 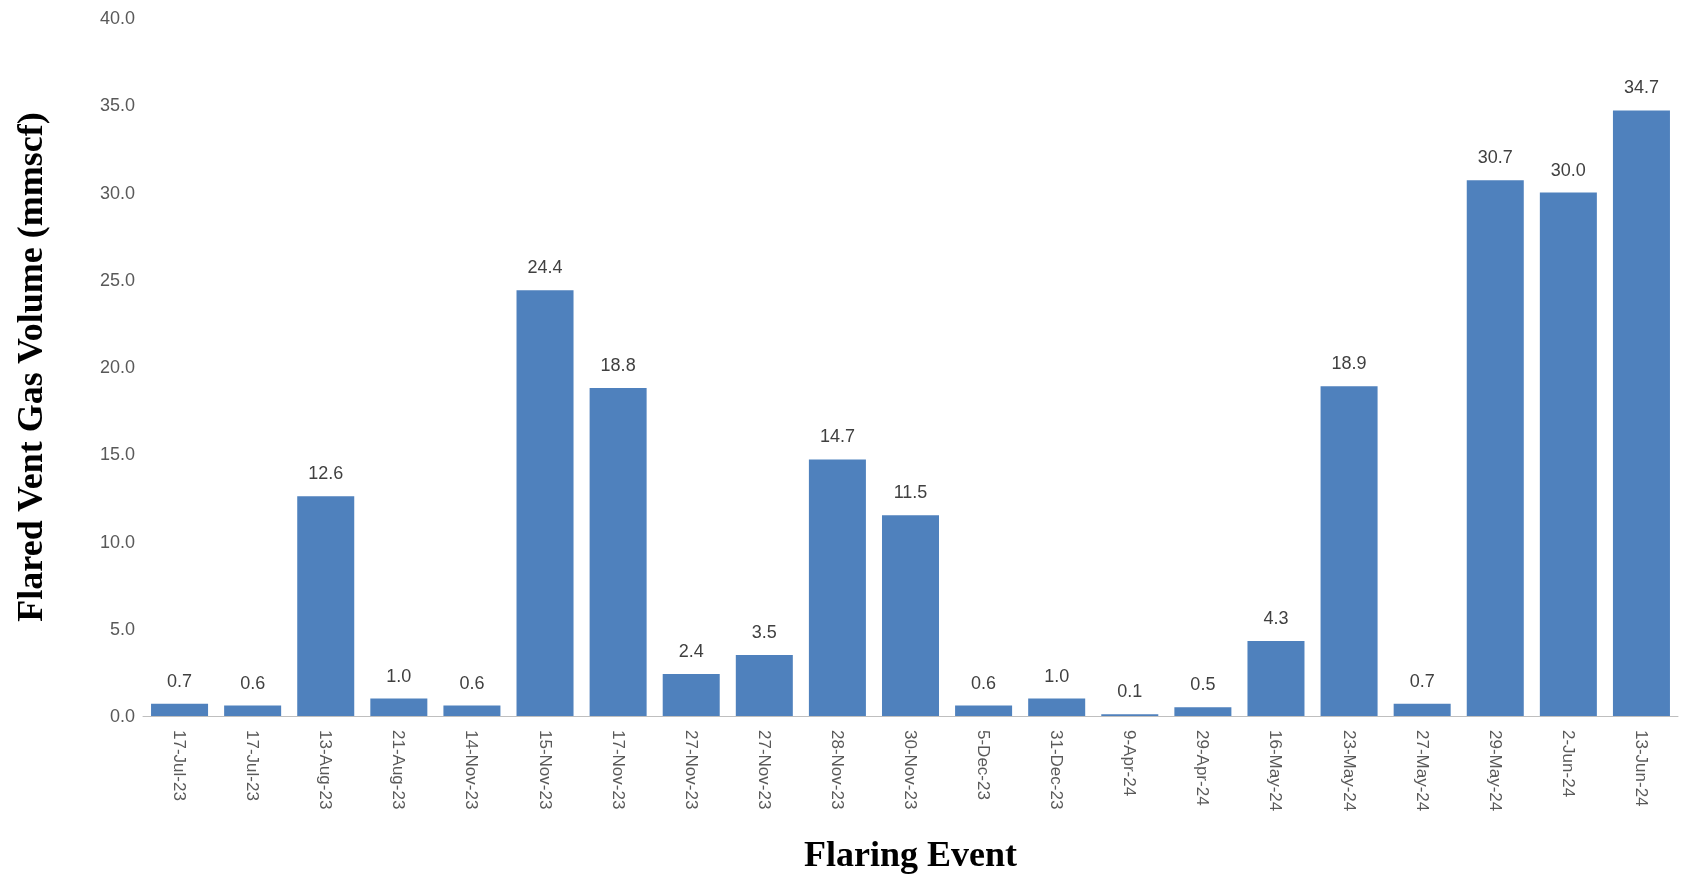 What do you see at coordinates (1349, 363) in the screenshot?
I see `data-label: 18.9` at bounding box center [1349, 363].